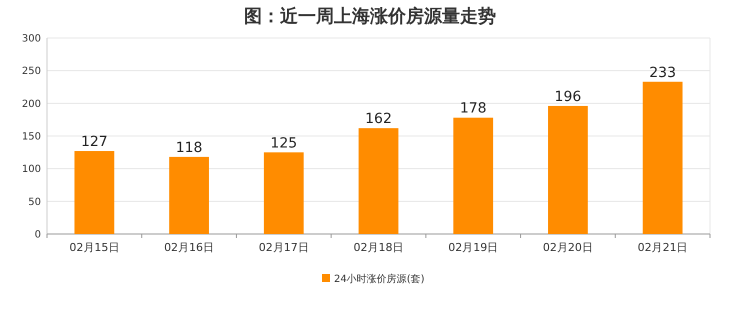  I want to click on chart-title: 图：近一周上海涨价房源量走势, so click(370, 16).